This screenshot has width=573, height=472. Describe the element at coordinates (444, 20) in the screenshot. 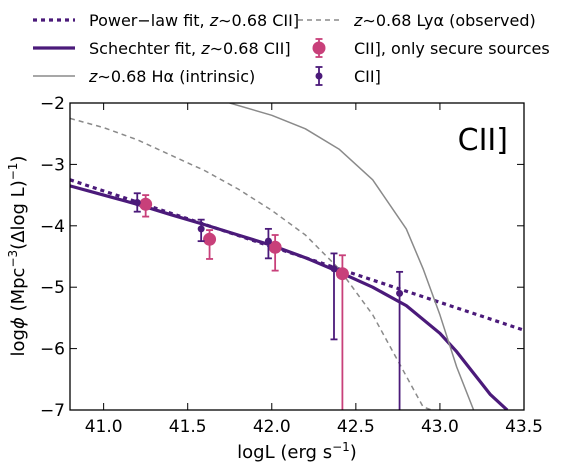

I see `legend-label-lya: z∼0.68 Lyα (observed)` at that location.